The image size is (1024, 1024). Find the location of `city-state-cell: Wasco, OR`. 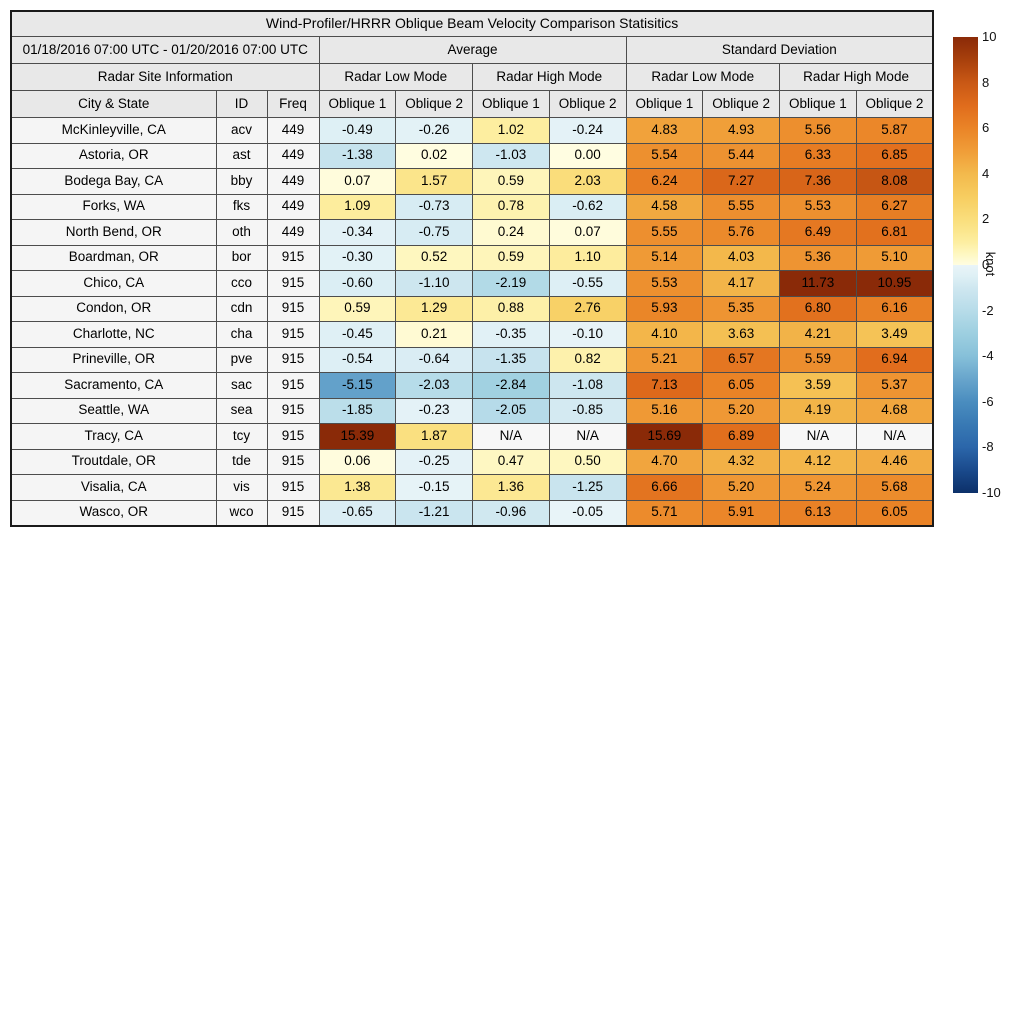

city-state-cell: Wasco, OR is located at coordinates (113, 512).